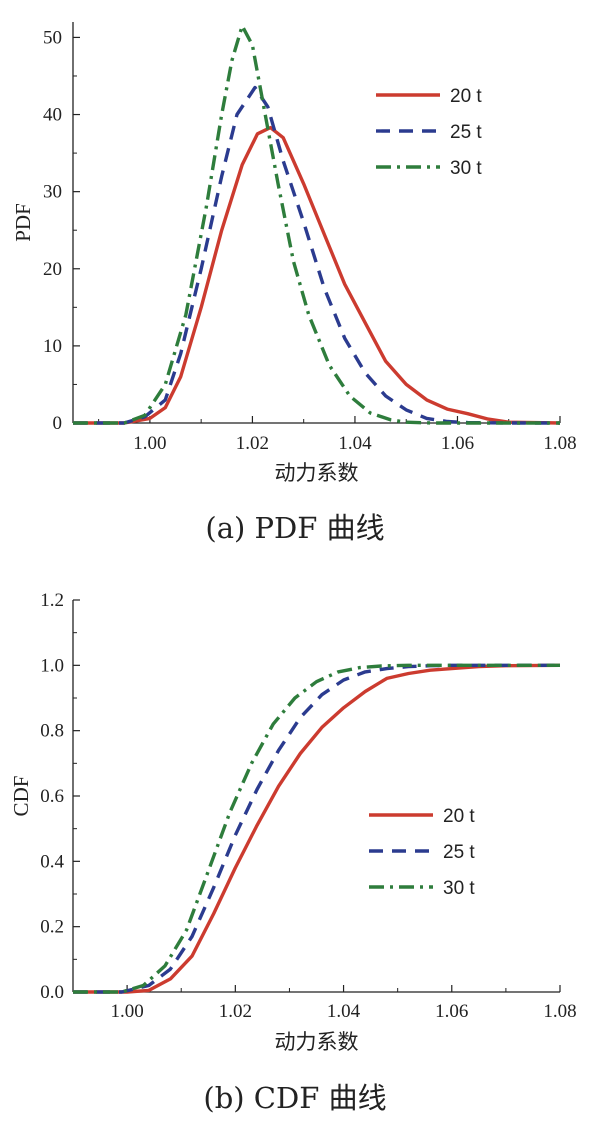 This screenshot has width=591, height=1137. I want to click on y-axis-title: CDF, so click(21, 796).